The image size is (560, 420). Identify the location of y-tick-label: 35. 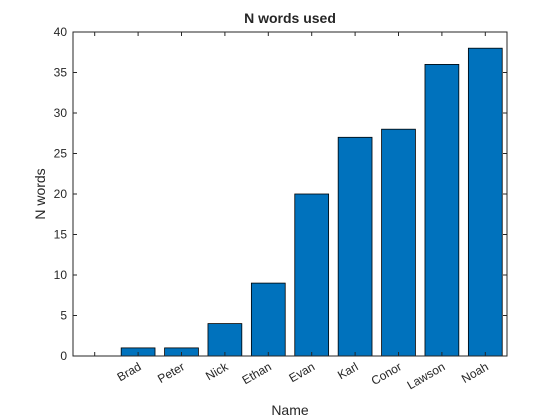
(61, 73).